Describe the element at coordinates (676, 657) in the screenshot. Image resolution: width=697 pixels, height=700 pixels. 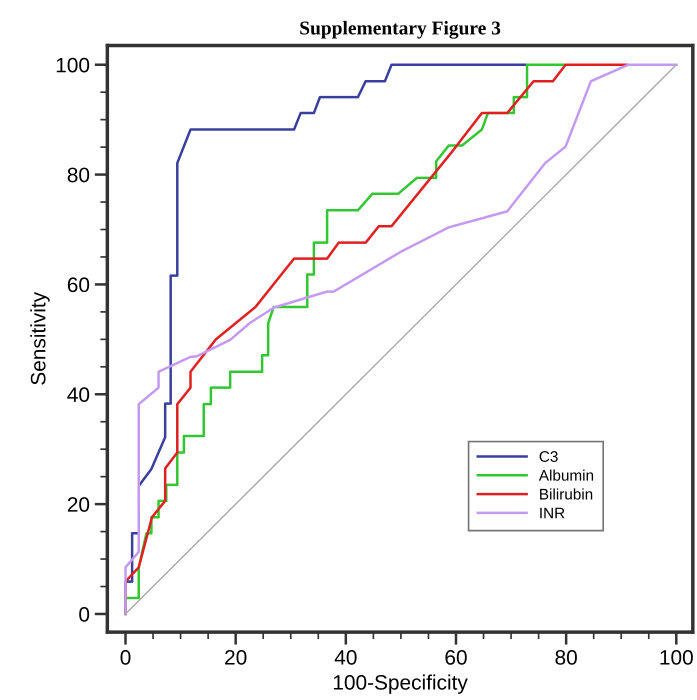
I see `x-tick-label: 100` at that location.